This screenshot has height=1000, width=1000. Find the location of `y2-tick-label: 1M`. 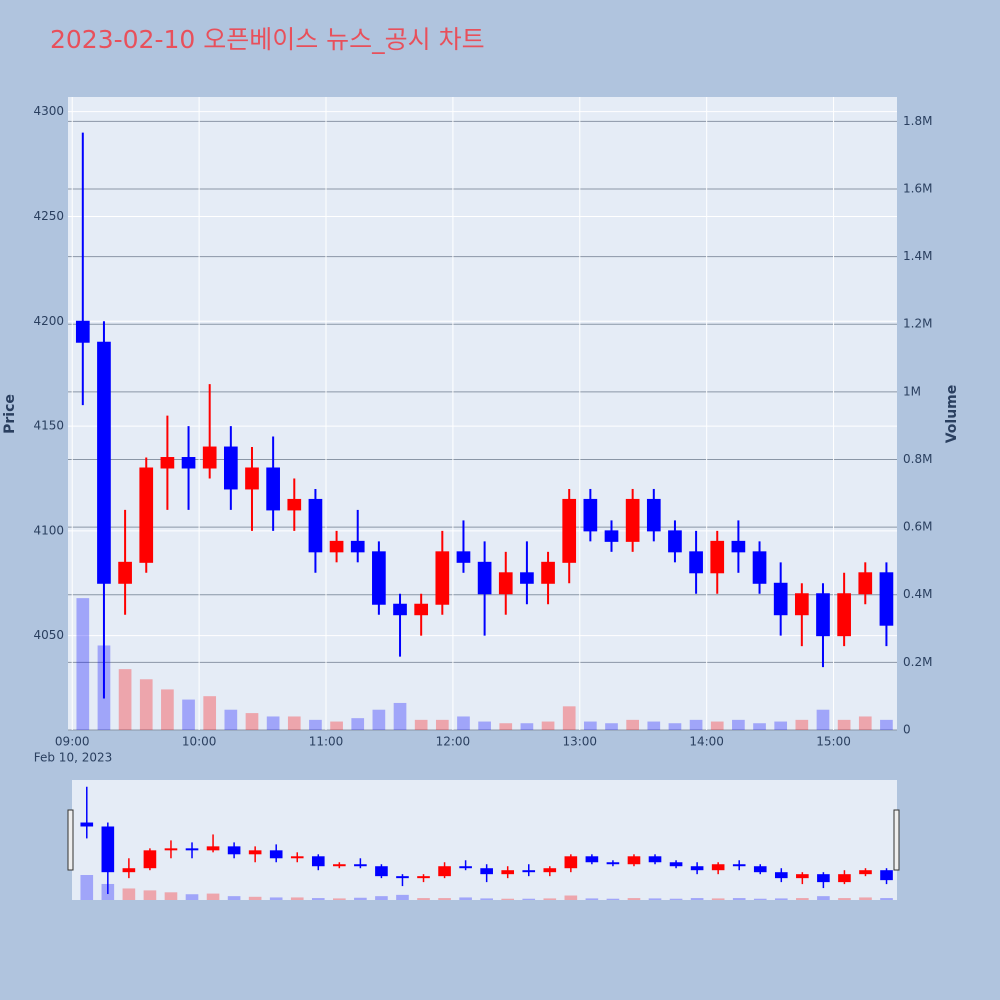

y2-tick-label: 1M is located at coordinates (912, 391).